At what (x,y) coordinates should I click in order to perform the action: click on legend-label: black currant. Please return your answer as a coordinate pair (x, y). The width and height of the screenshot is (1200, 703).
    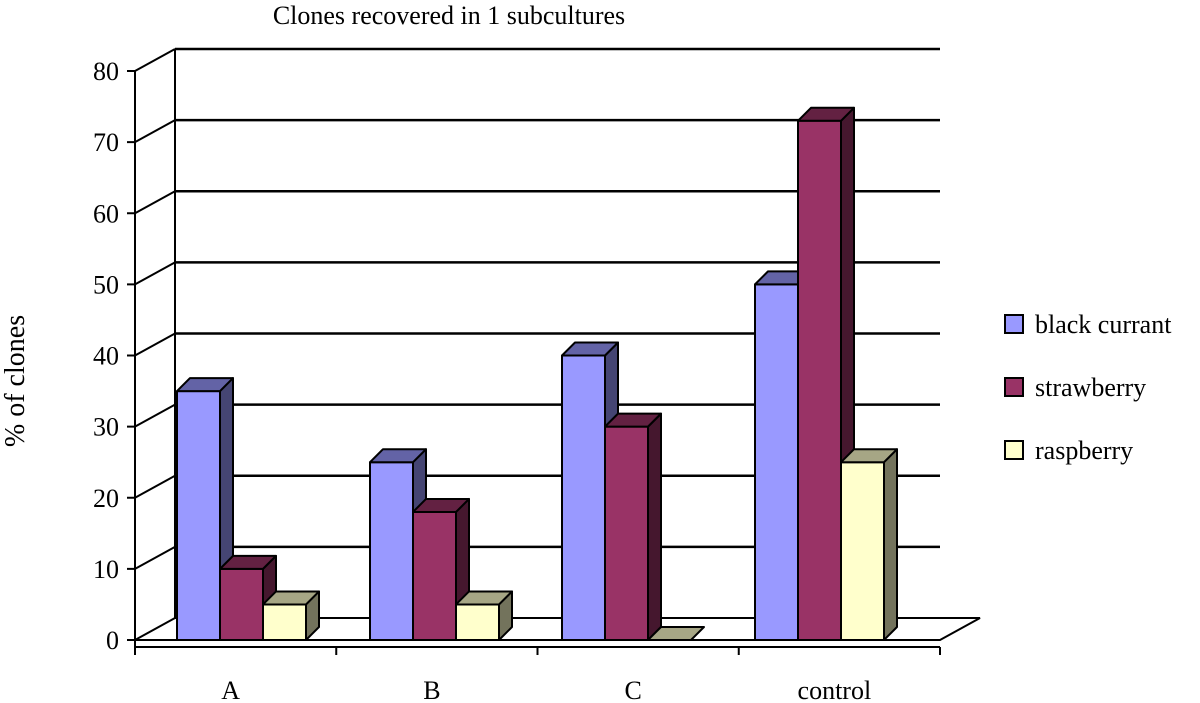
    Looking at the image, I should click on (1103, 324).